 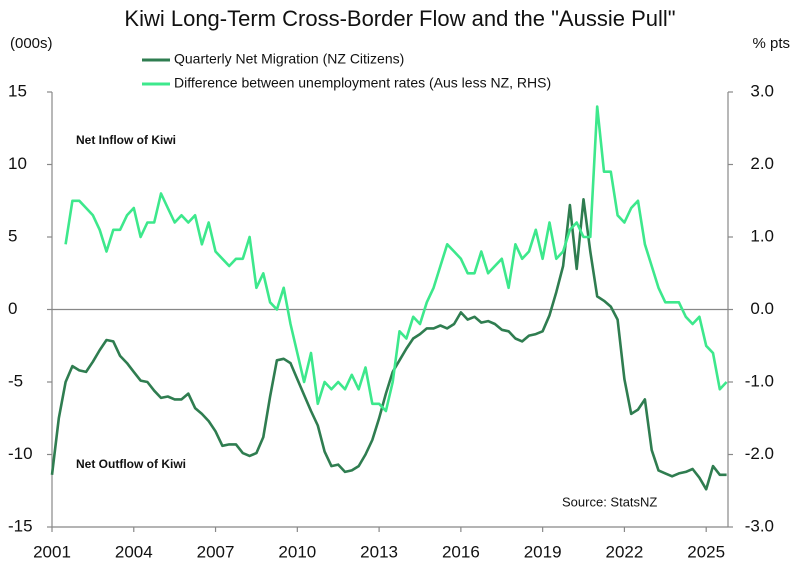 I want to click on y2-tick-label: 3.0, so click(x=762, y=90).